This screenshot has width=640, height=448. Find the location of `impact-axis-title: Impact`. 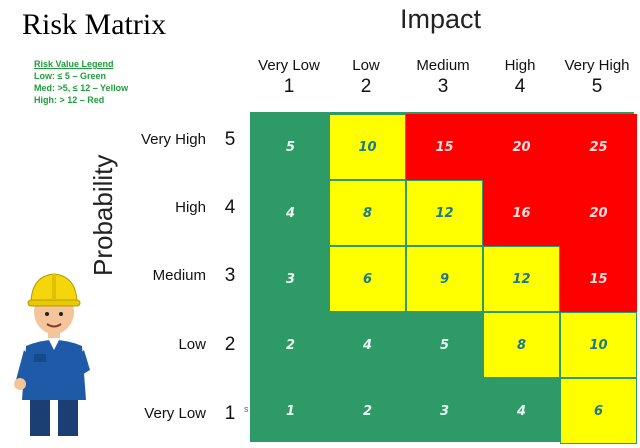

impact-axis-title: Impact is located at coordinates (441, 19).